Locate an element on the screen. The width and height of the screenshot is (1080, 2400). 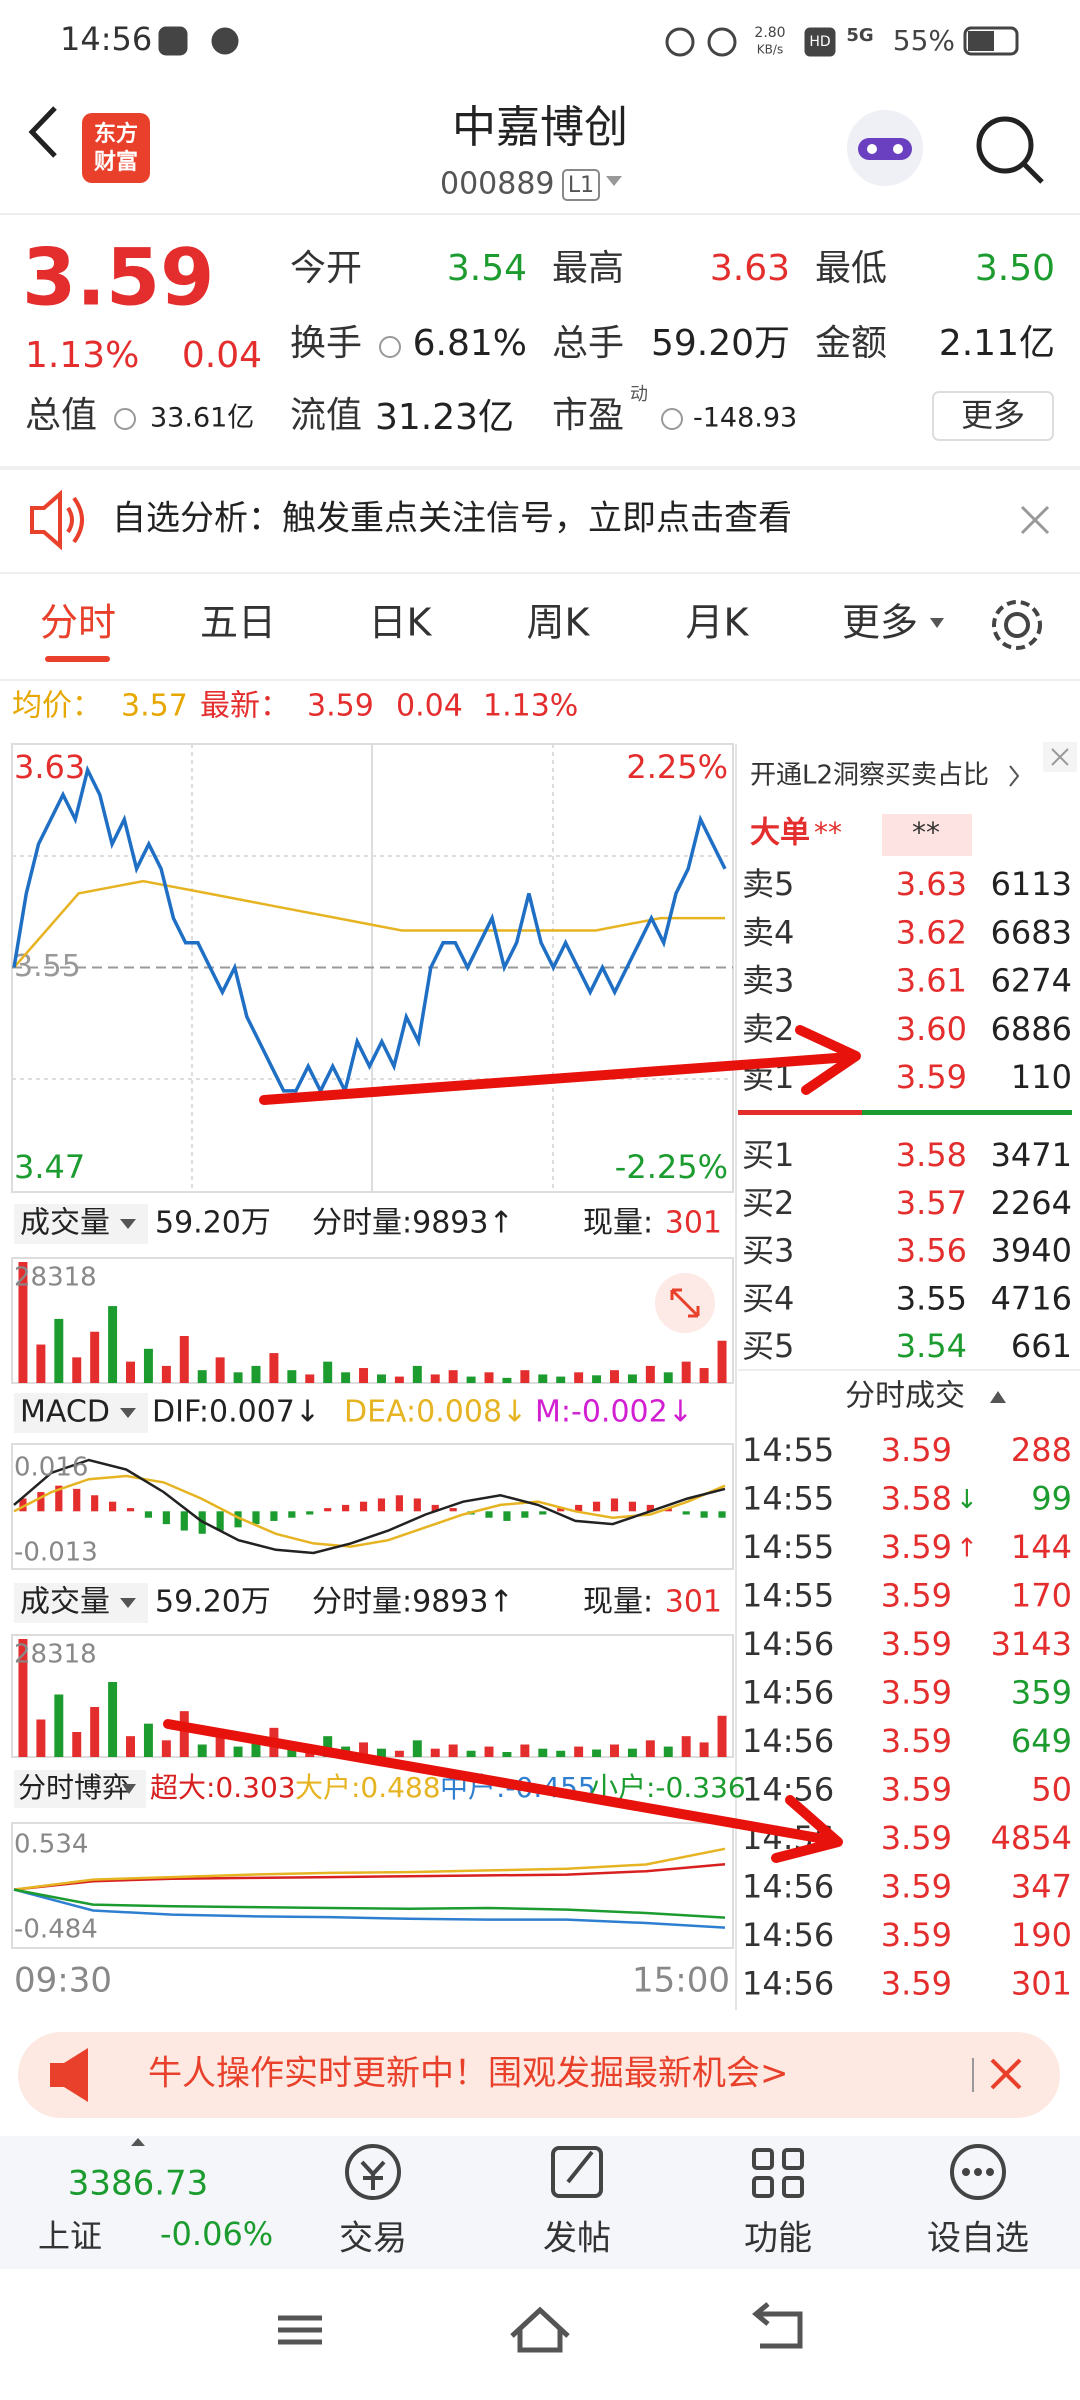
more-button is located at coordinates (993, 416).